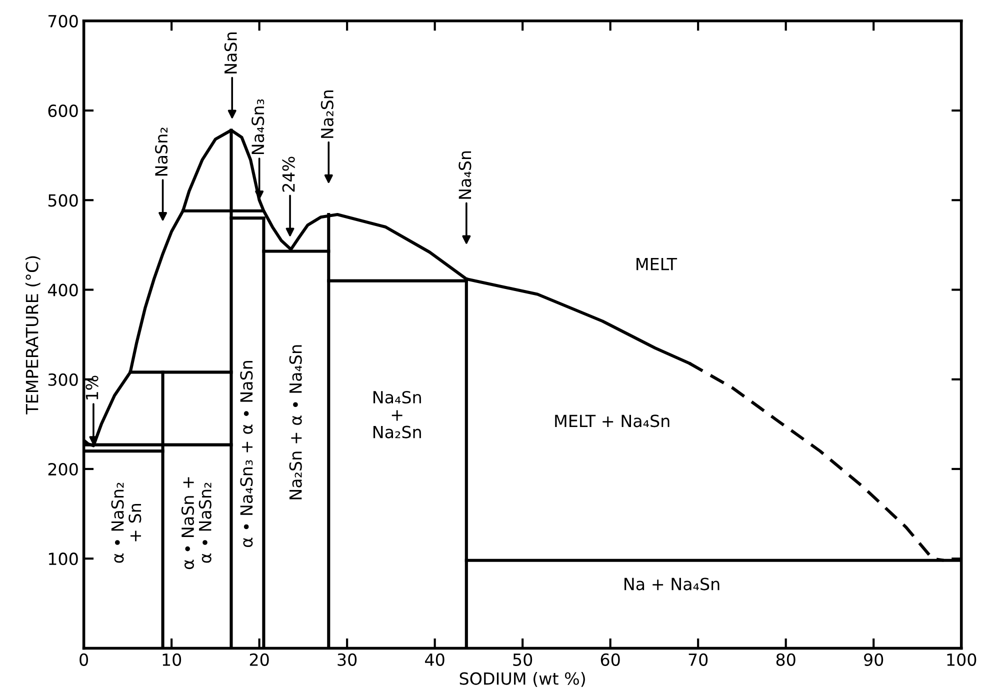 This screenshot has width=986, height=697. Describe the element at coordinates (246, 454) in the screenshot. I see `annotation: α • Na₄Sn₃ + α • NaSn` at that location.